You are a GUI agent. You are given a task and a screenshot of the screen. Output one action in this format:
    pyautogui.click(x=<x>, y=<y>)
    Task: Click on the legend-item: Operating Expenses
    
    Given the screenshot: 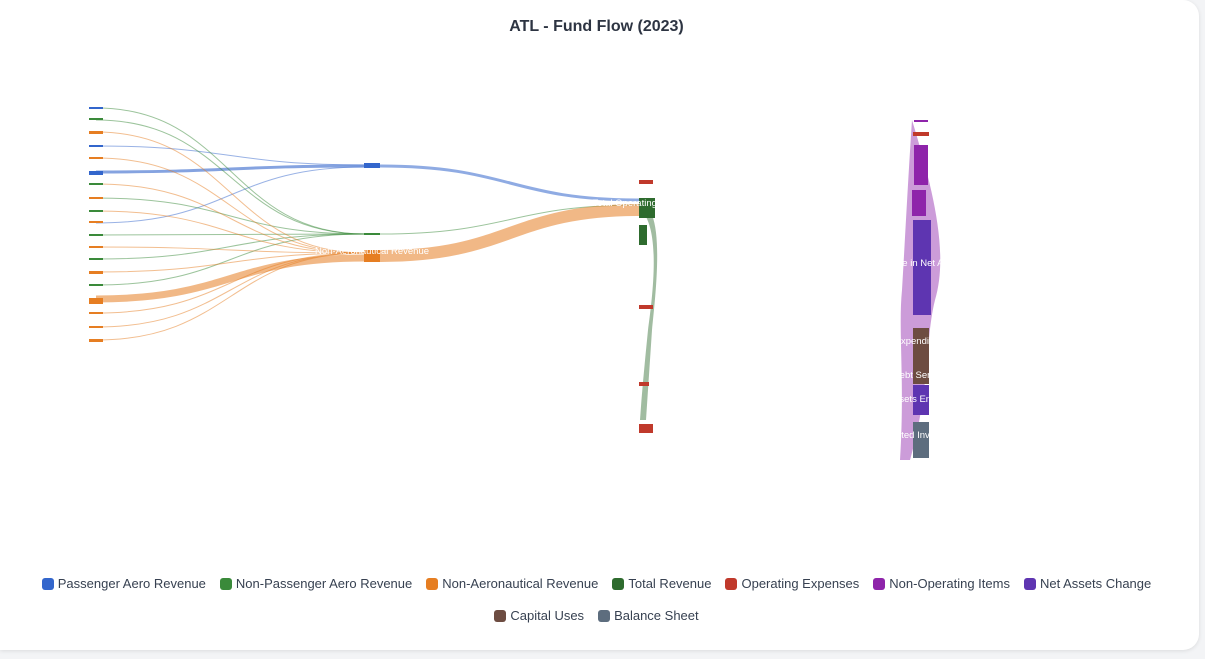 What is the action you would take?
    pyautogui.click(x=792, y=583)
    